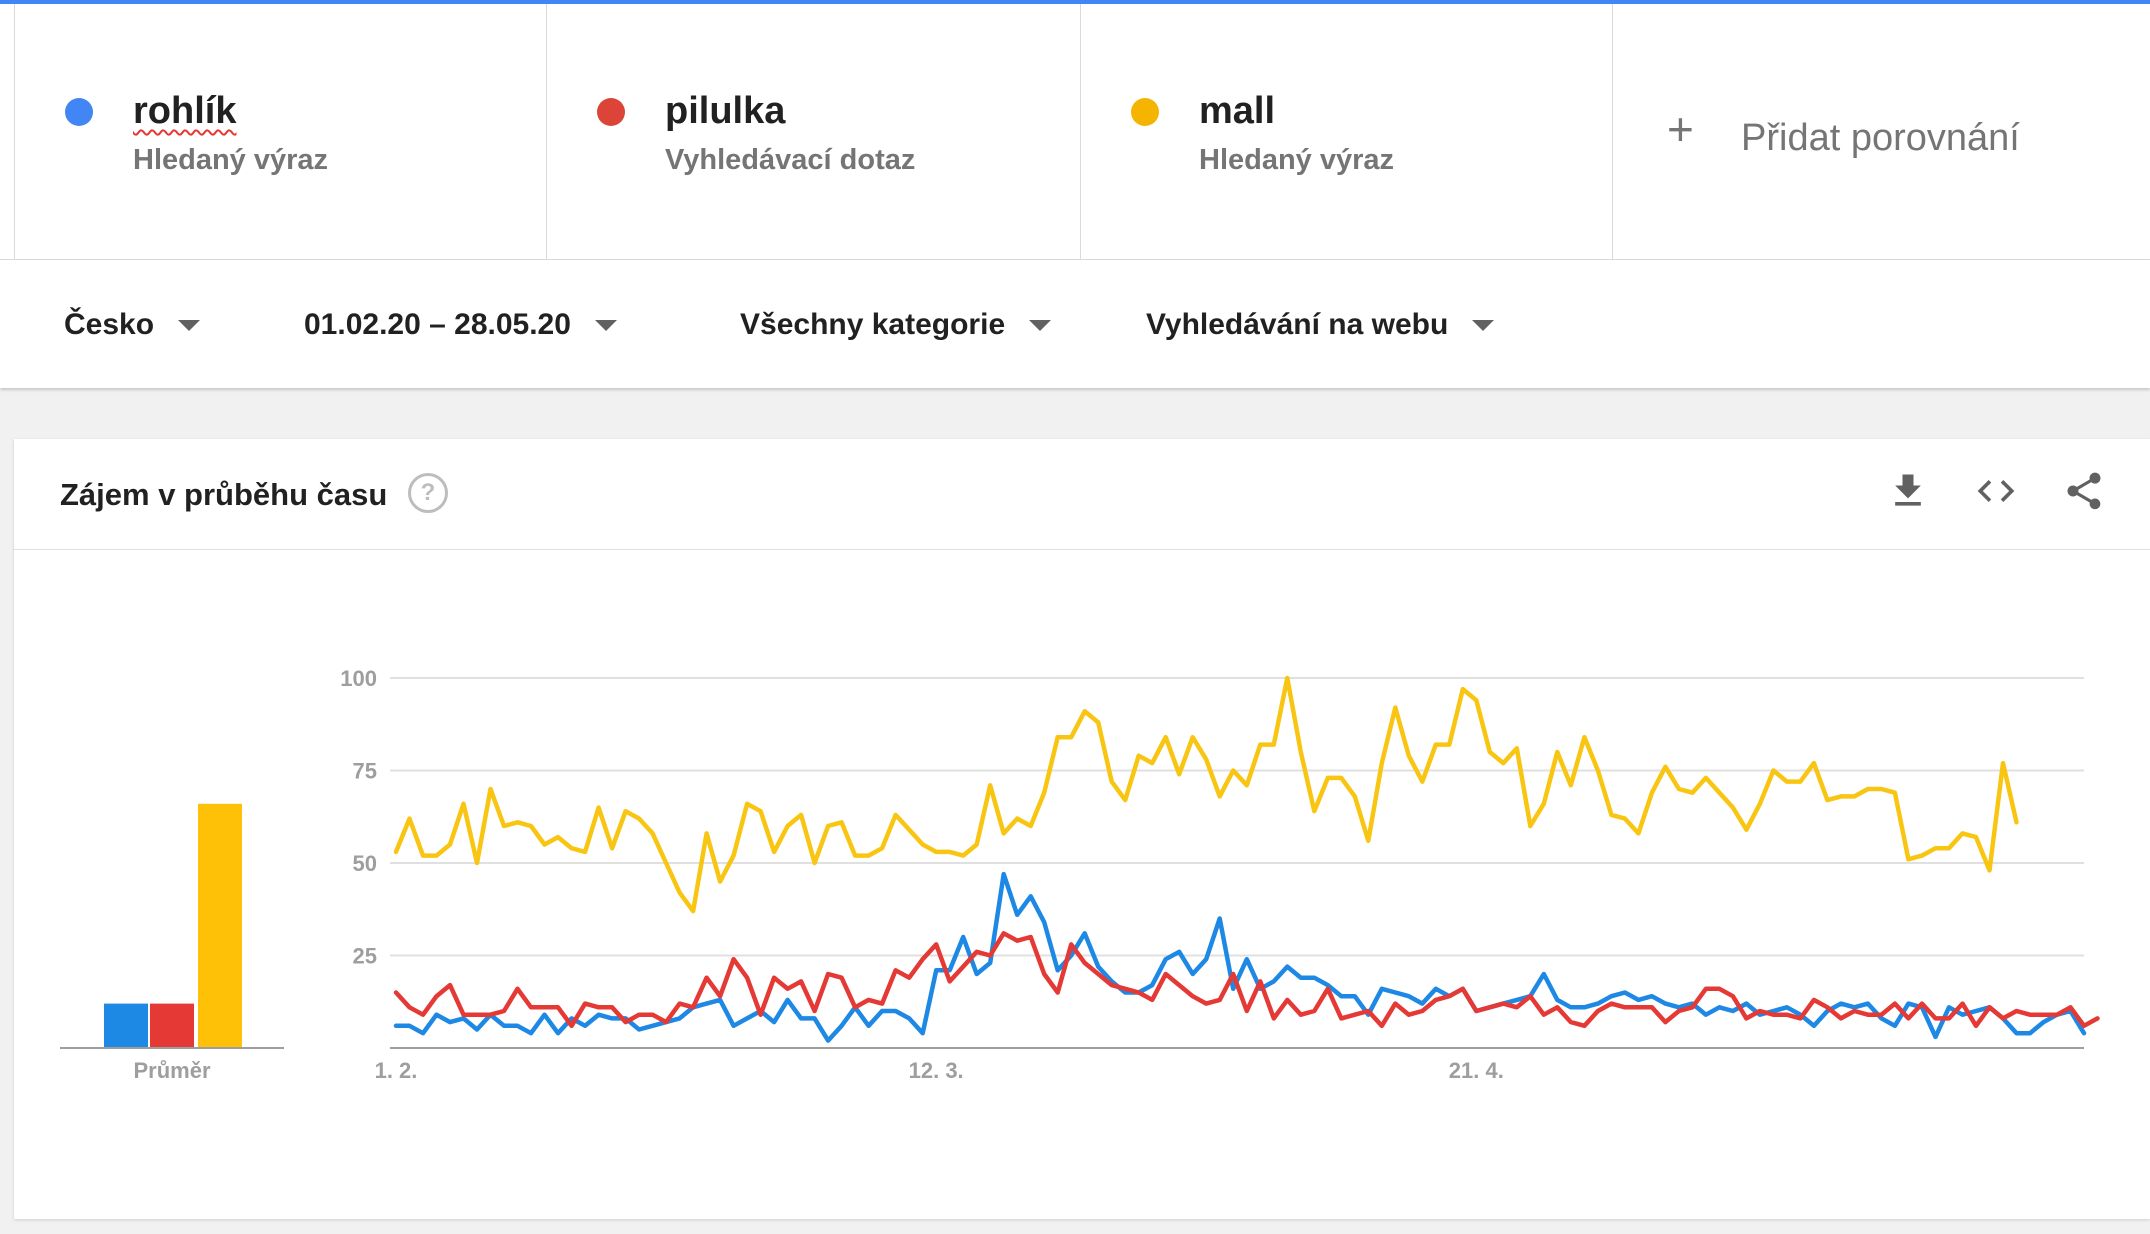 The image size is (2150, 1234). I want to click on average-bar-mall, so click(220, 925).